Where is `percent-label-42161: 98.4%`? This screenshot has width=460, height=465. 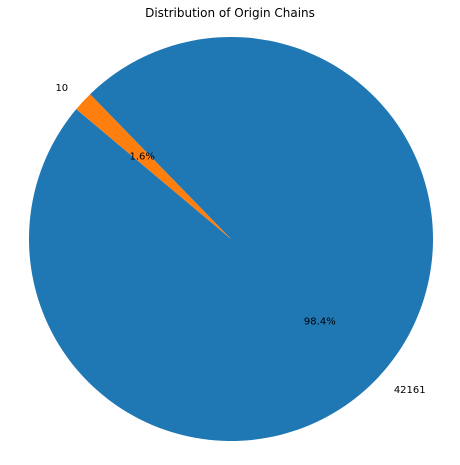
percent-label-42161: 98.4% is located at coordinates (320, 321).